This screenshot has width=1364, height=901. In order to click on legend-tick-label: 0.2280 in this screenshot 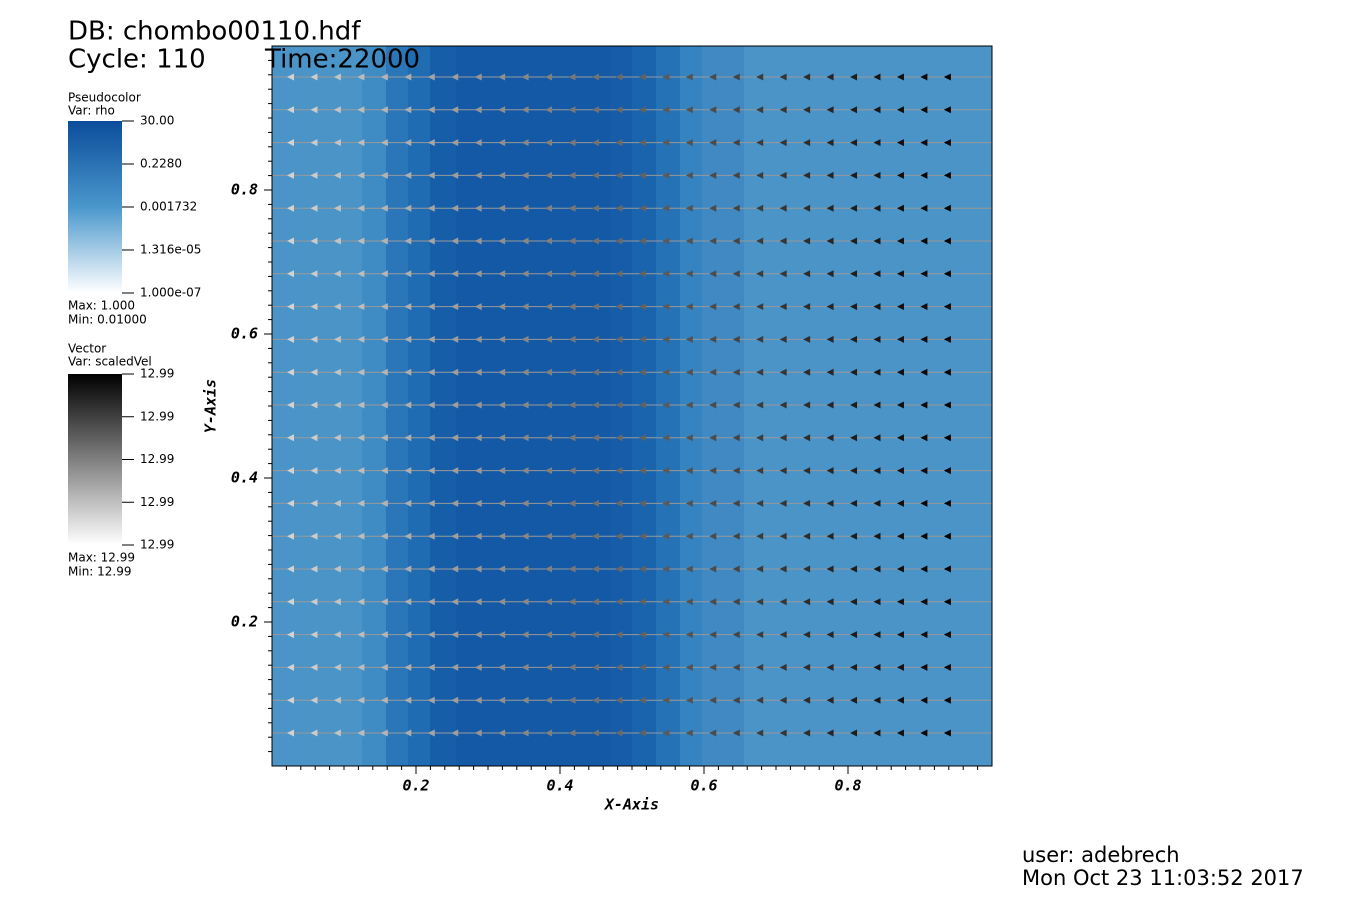, I will do `click(161, 164)`.